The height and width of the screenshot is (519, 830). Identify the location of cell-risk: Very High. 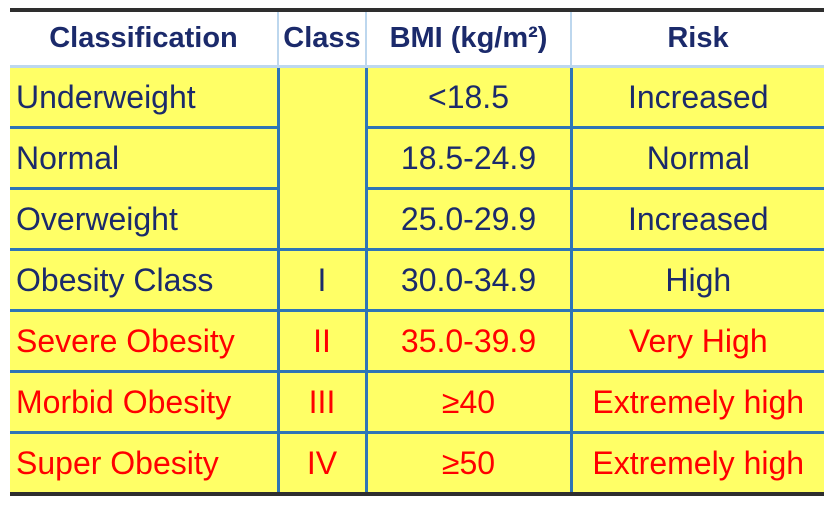
(696, 341).